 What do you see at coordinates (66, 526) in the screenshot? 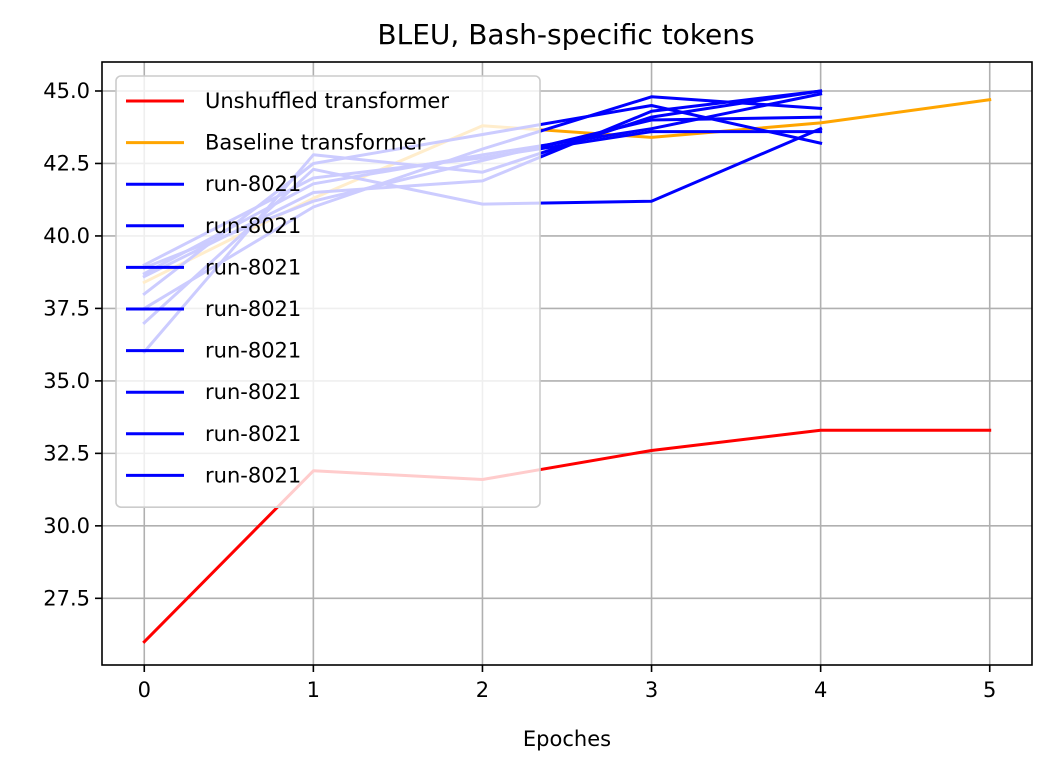
I see `y-tick-label: 30.0` at bounding box center [66, 526].